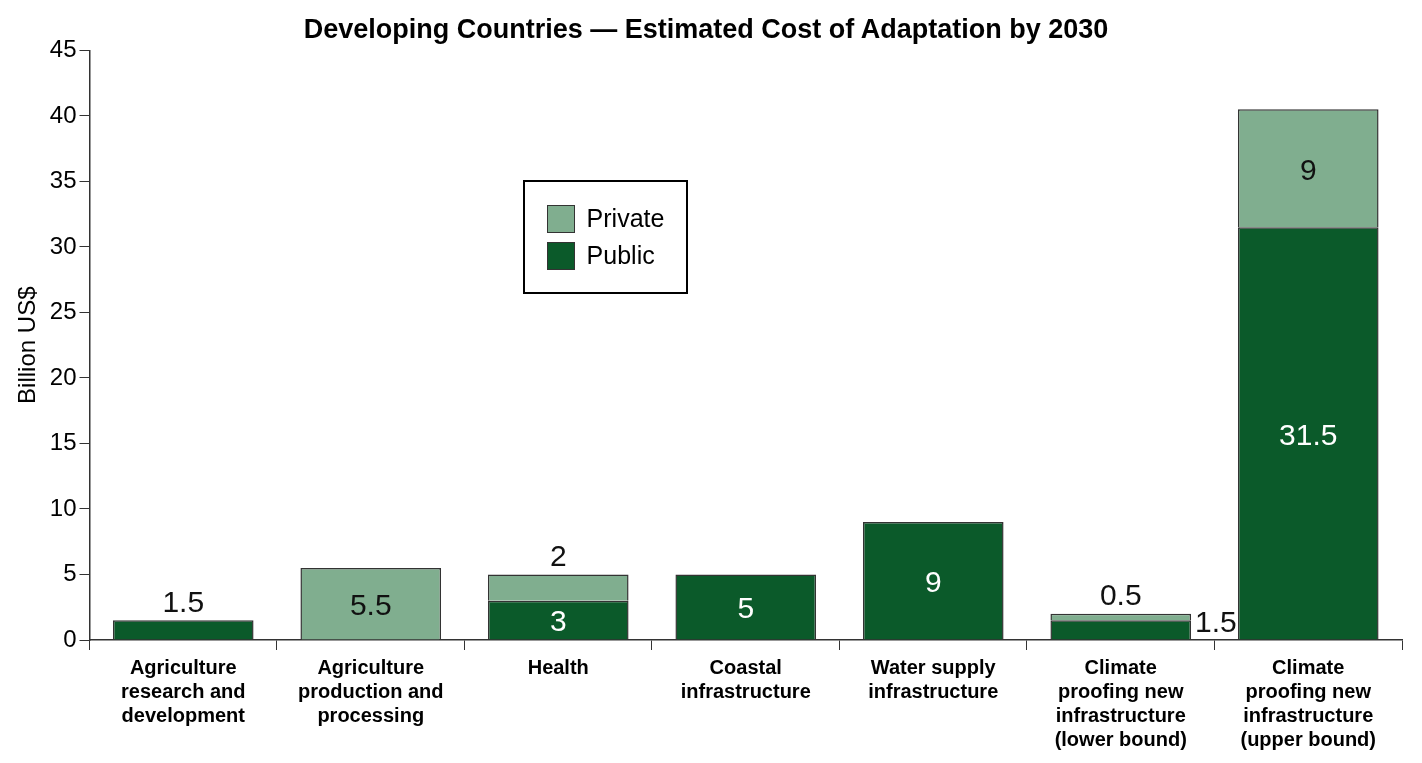 The height and width of the screenshot is (763, 1422). Describe the element at coordinates (63, 245) in the screenshot. I see `y-tick-label: 30` at that location.